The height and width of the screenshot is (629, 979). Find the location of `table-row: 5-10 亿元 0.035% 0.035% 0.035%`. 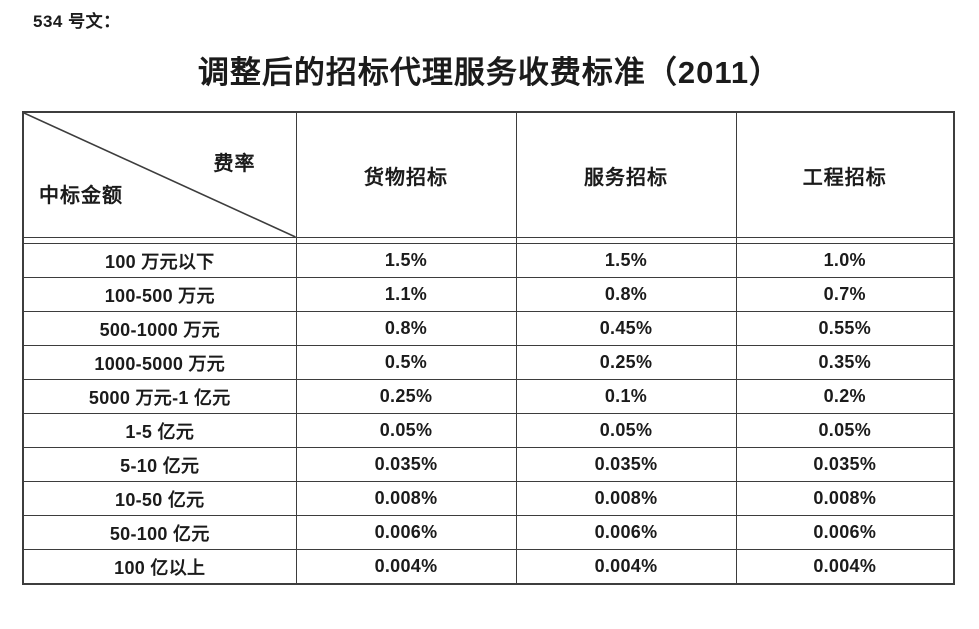

table-row: 5-10 亿元 0.035% 0.035% 0.035% is located at coordinates (488, 464).